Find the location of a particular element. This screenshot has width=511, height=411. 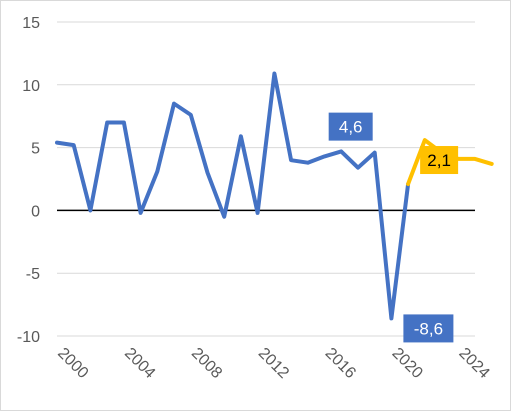

y-tick-label: -10 is located at coordinates (28, 337).